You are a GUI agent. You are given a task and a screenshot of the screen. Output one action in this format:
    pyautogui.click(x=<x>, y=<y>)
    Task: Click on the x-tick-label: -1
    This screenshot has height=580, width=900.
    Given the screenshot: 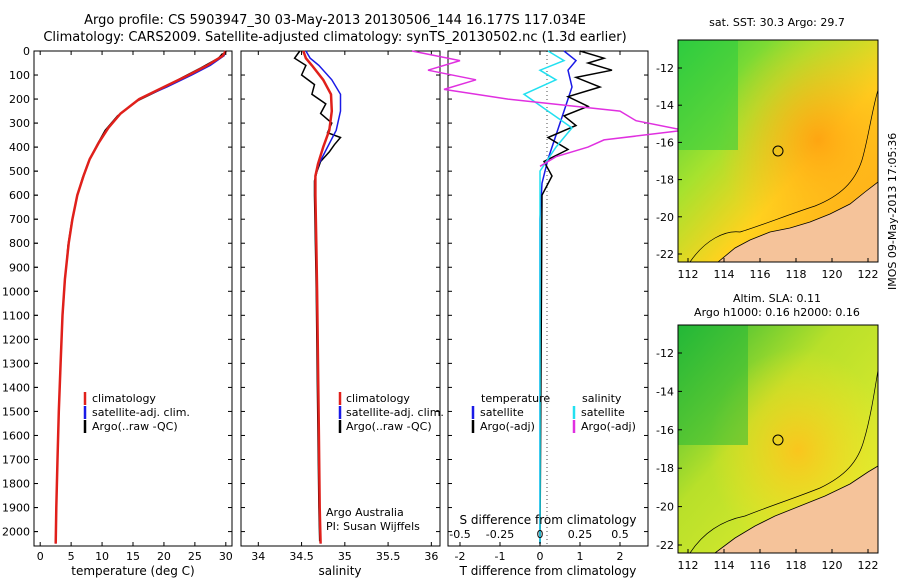 What is the action you would take?
    pyautogui.click(x=500, y=556)
    